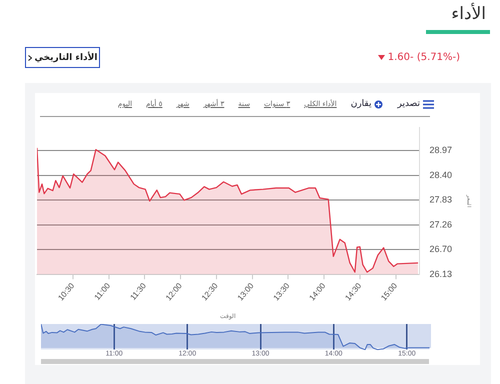 Image resolution: width=500 pixels, height=384 pixels. What do you see at coordinates (440, 273) in the screenshot?
I see `y-tick-label: 26.13` at bounding box center [440, 273].